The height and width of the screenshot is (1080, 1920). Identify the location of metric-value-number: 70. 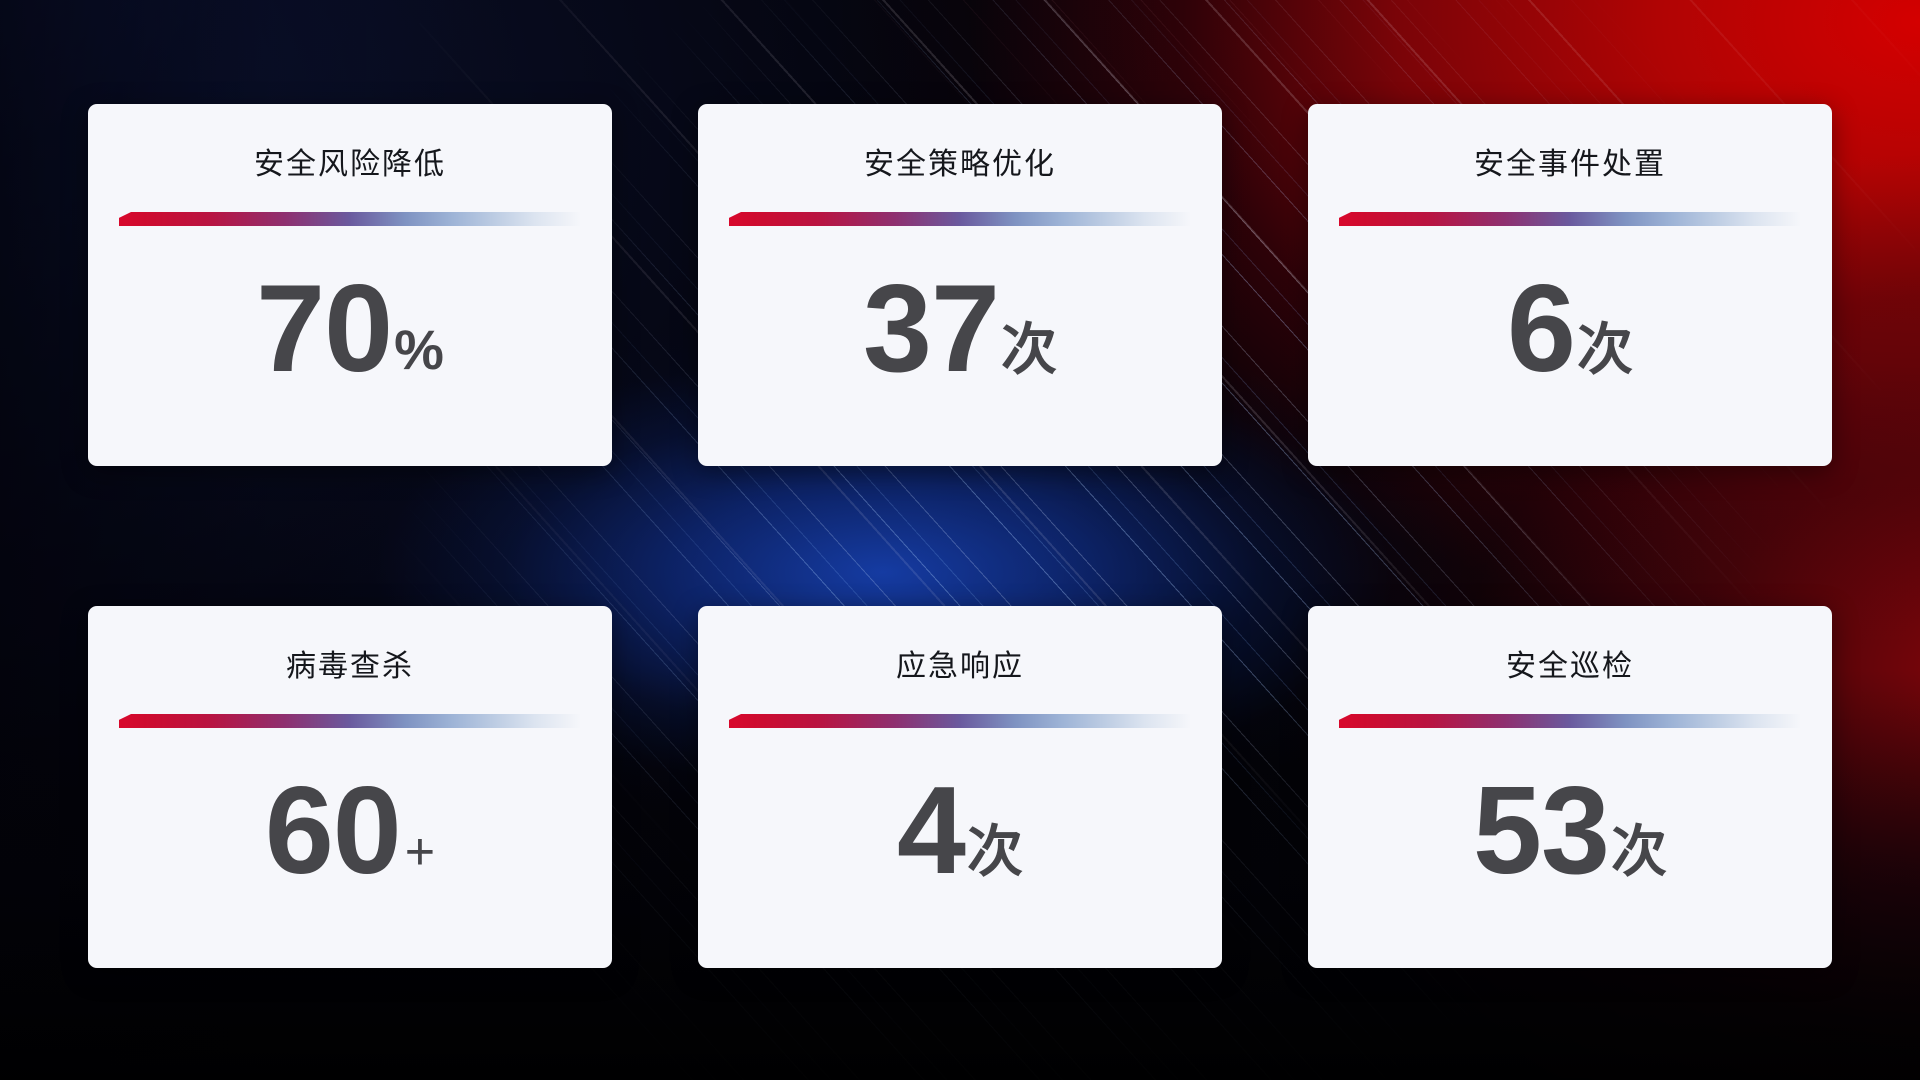
(324, 329).